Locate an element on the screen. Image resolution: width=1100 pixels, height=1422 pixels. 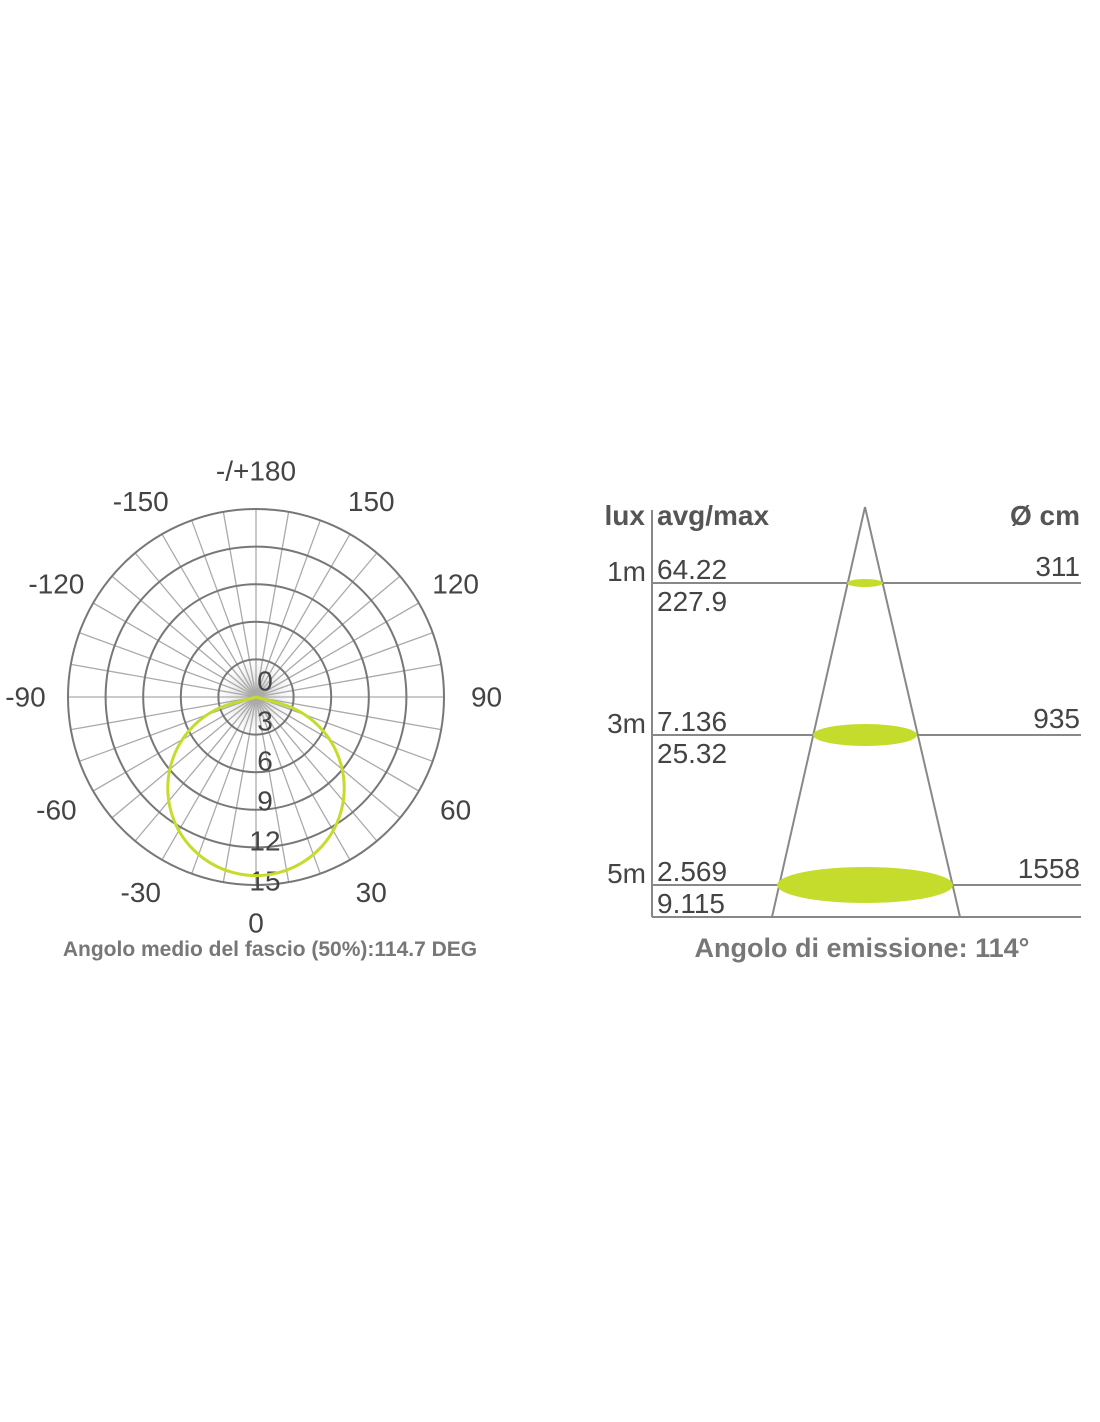
max-lux: 9.115 is located at coordinates (691, 903).